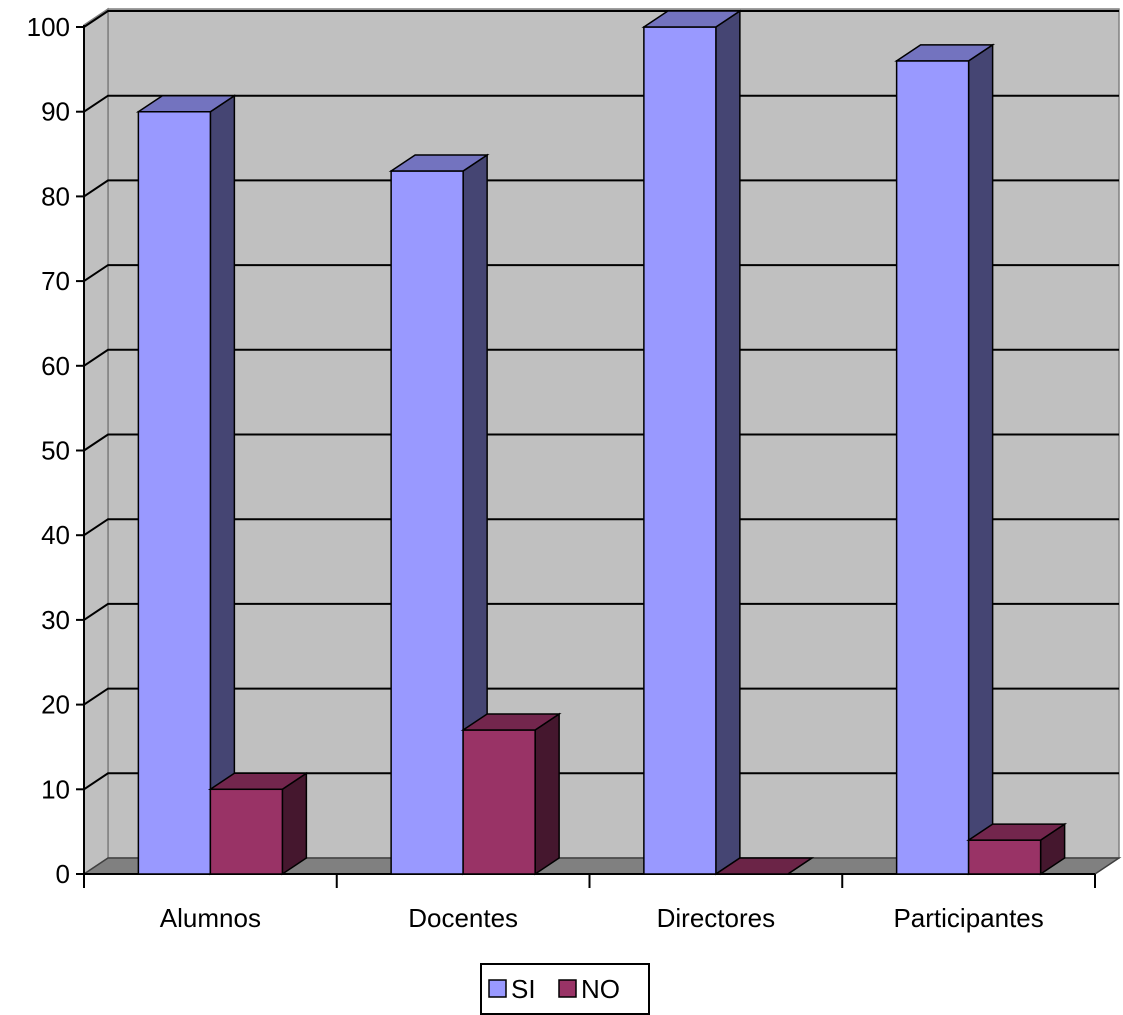  What do you see at coordinates (55, 112) in the screenshot?
I see `y-tick-label: 90` at bounding box center [55, 112].